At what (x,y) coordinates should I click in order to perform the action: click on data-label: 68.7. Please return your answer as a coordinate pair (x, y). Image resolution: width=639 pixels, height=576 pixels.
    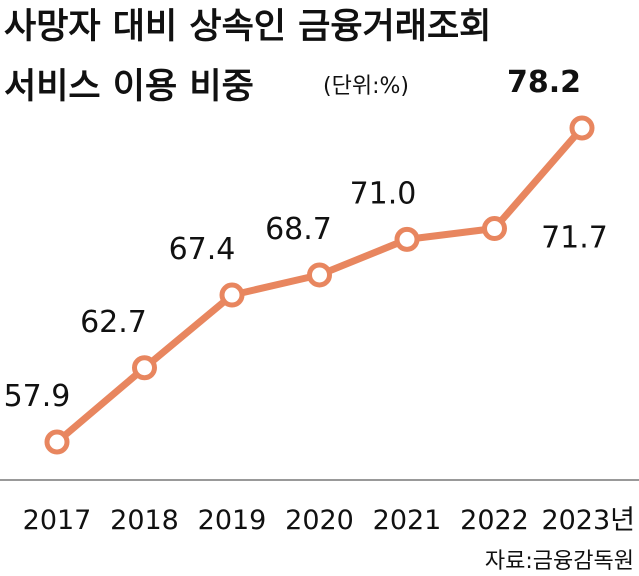
    Looking at the image, I should click on (298, 229).